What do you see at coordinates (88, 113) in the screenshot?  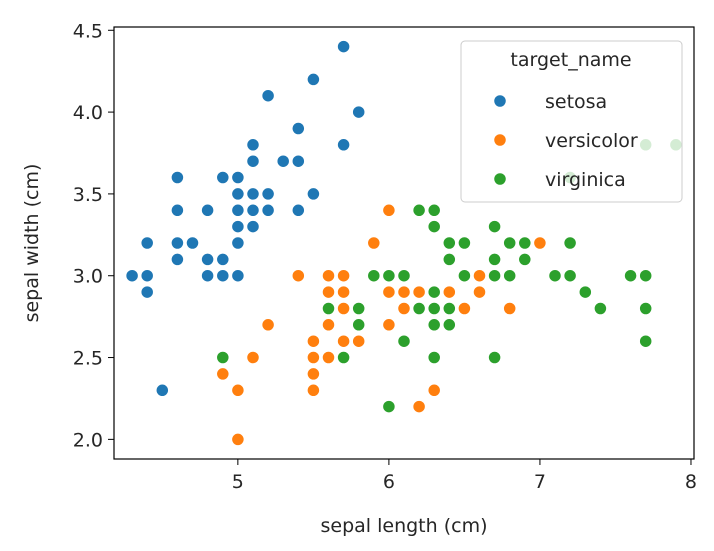 I see `y-tick-label: 4.0` at bounding box center [88, 113].